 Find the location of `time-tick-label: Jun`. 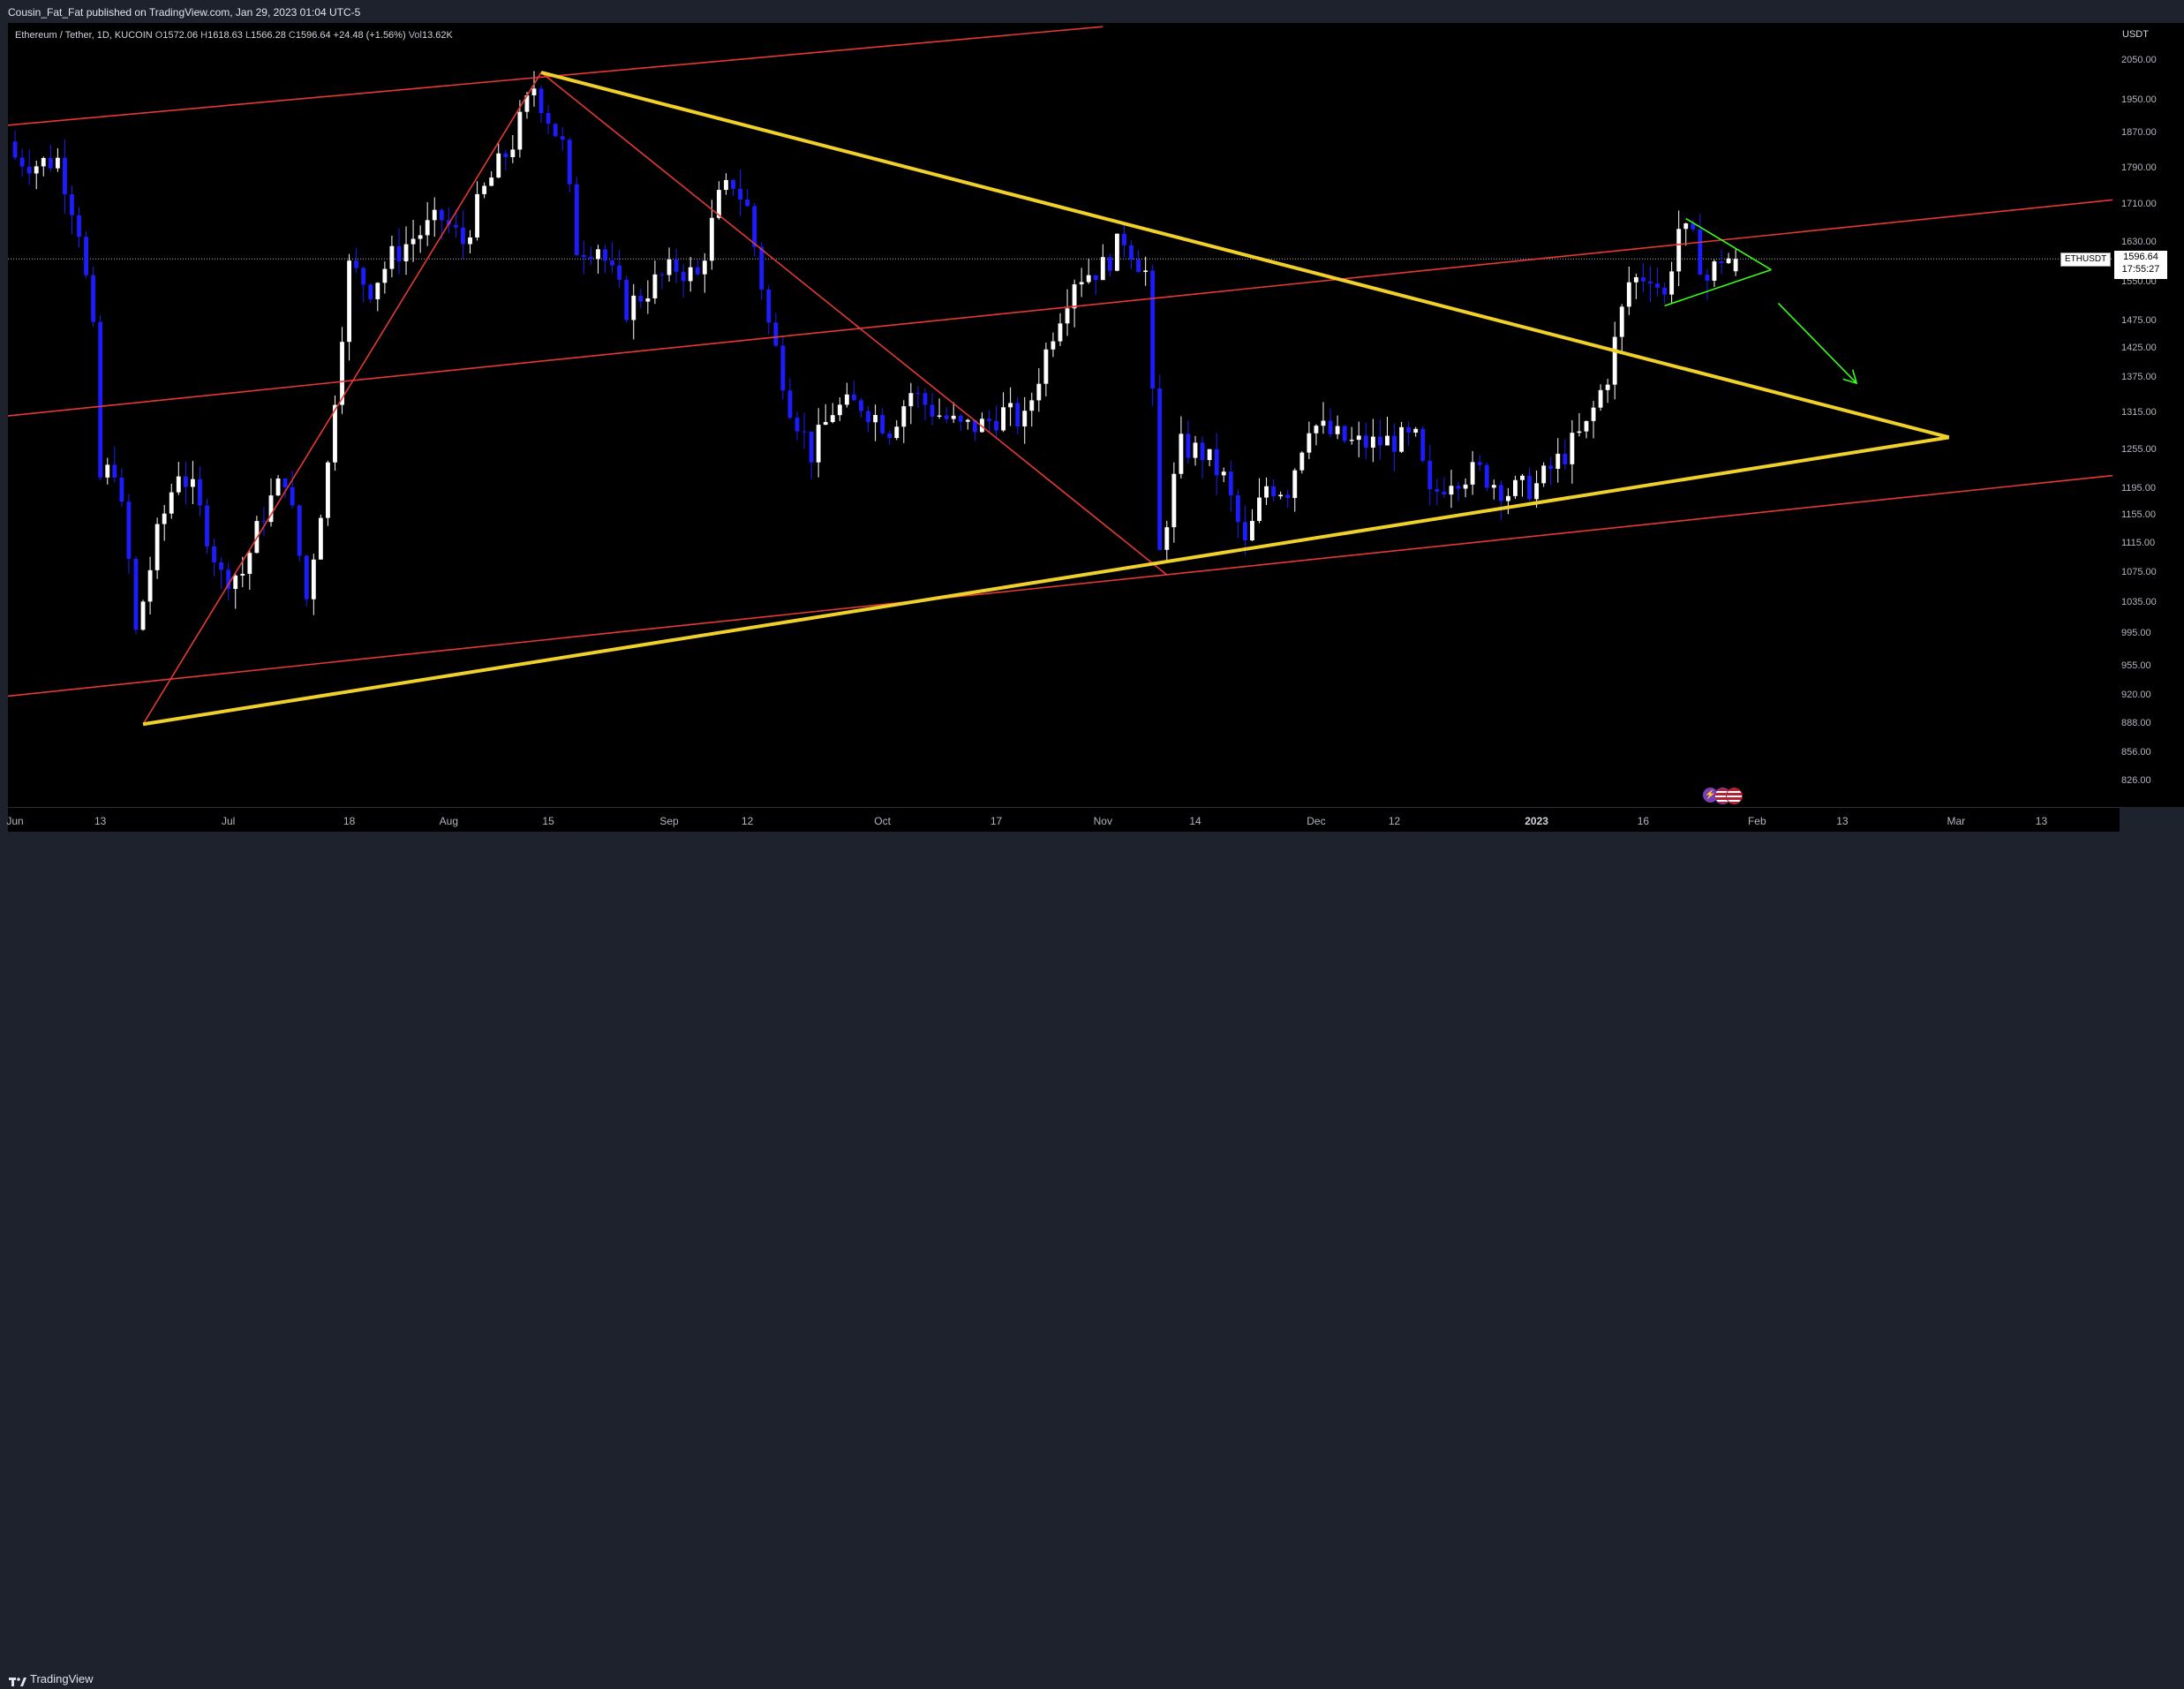

time-tick-label: Jun is located at coordinates (15, 821).